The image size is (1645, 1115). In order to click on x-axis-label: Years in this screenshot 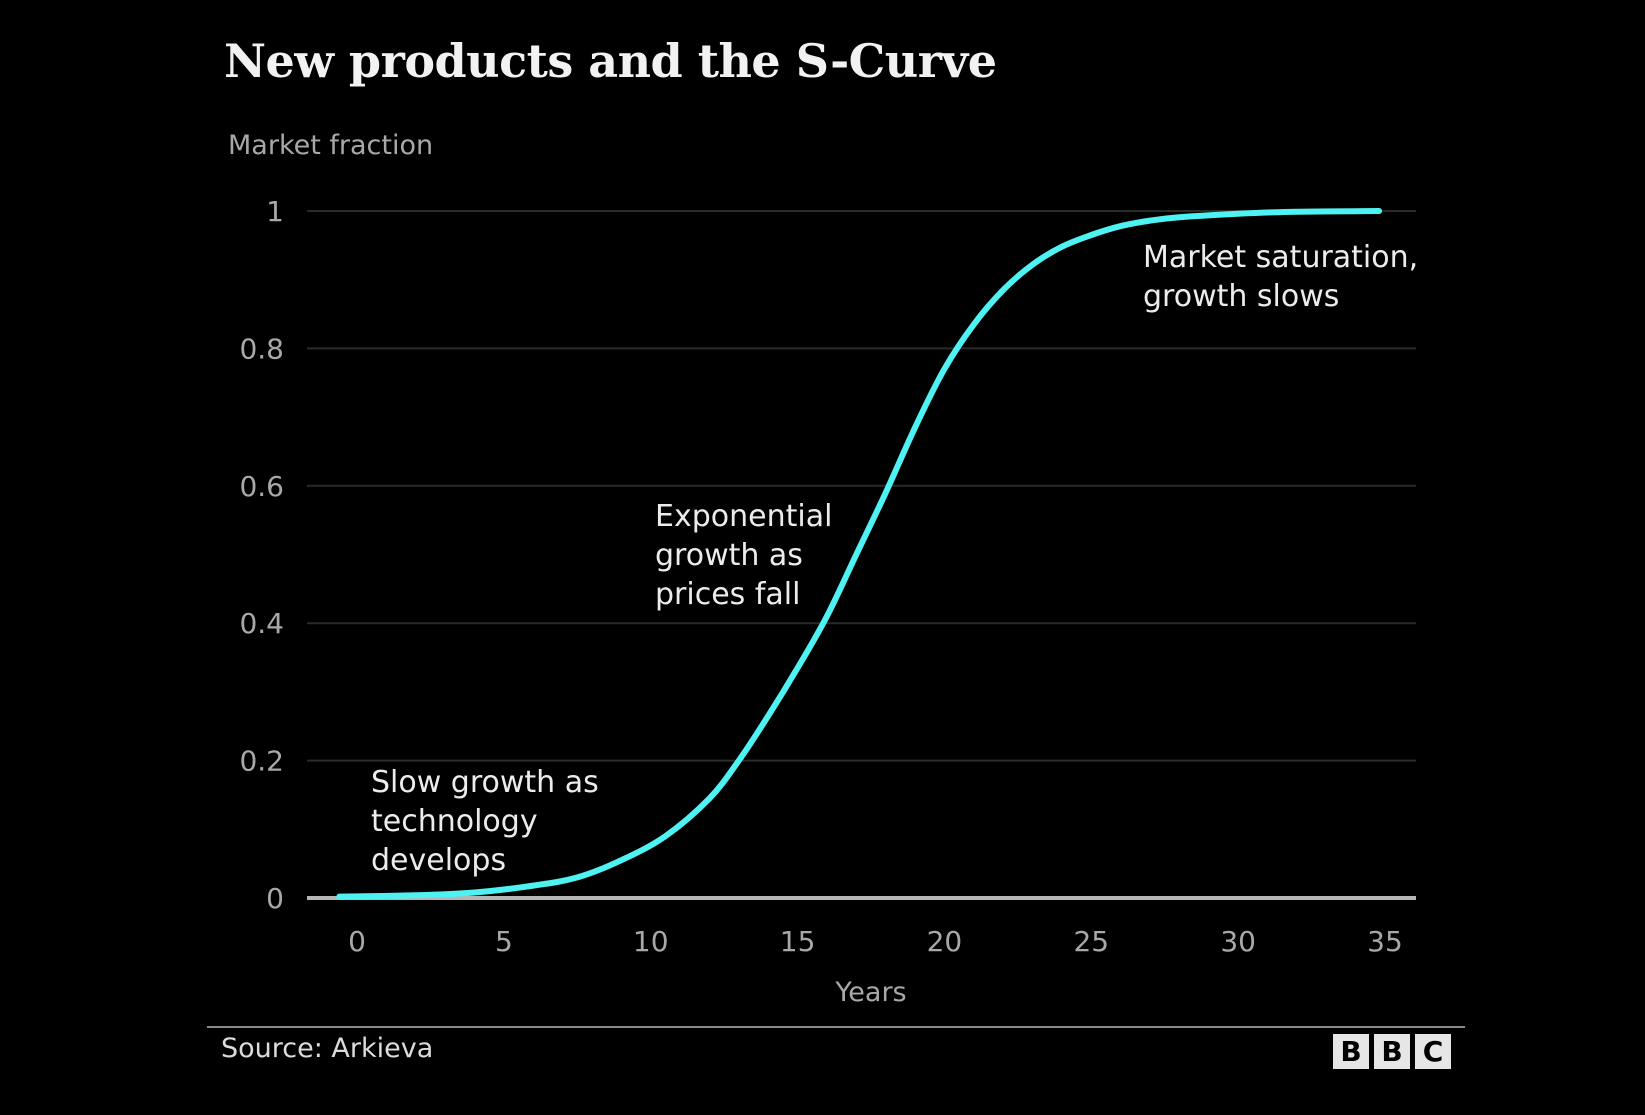, I will do `click(870, 992)`.